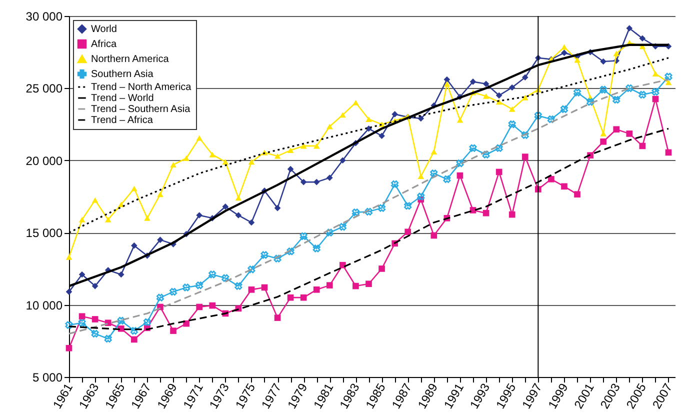 This screenshot has width=689, height=417. Describe the element at coordinates (130, 59) in the screenshot. I see `legend-label: Northern America` at that location.